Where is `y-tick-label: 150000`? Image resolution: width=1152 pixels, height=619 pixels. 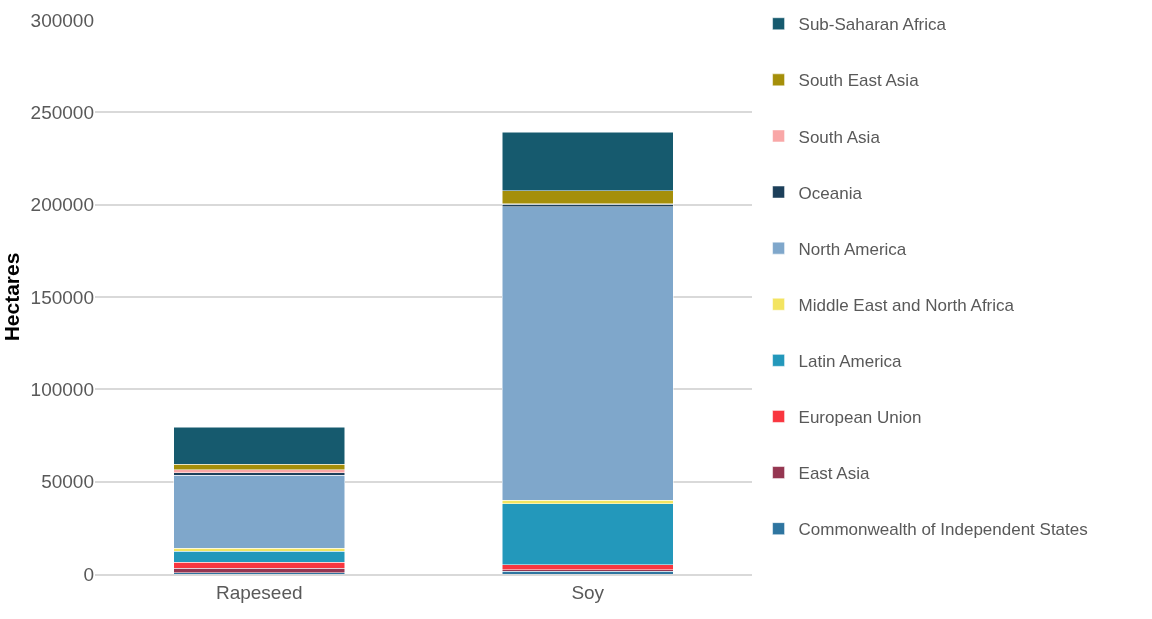
y-tick-label: 150000 is located at coordinates (62, 297).